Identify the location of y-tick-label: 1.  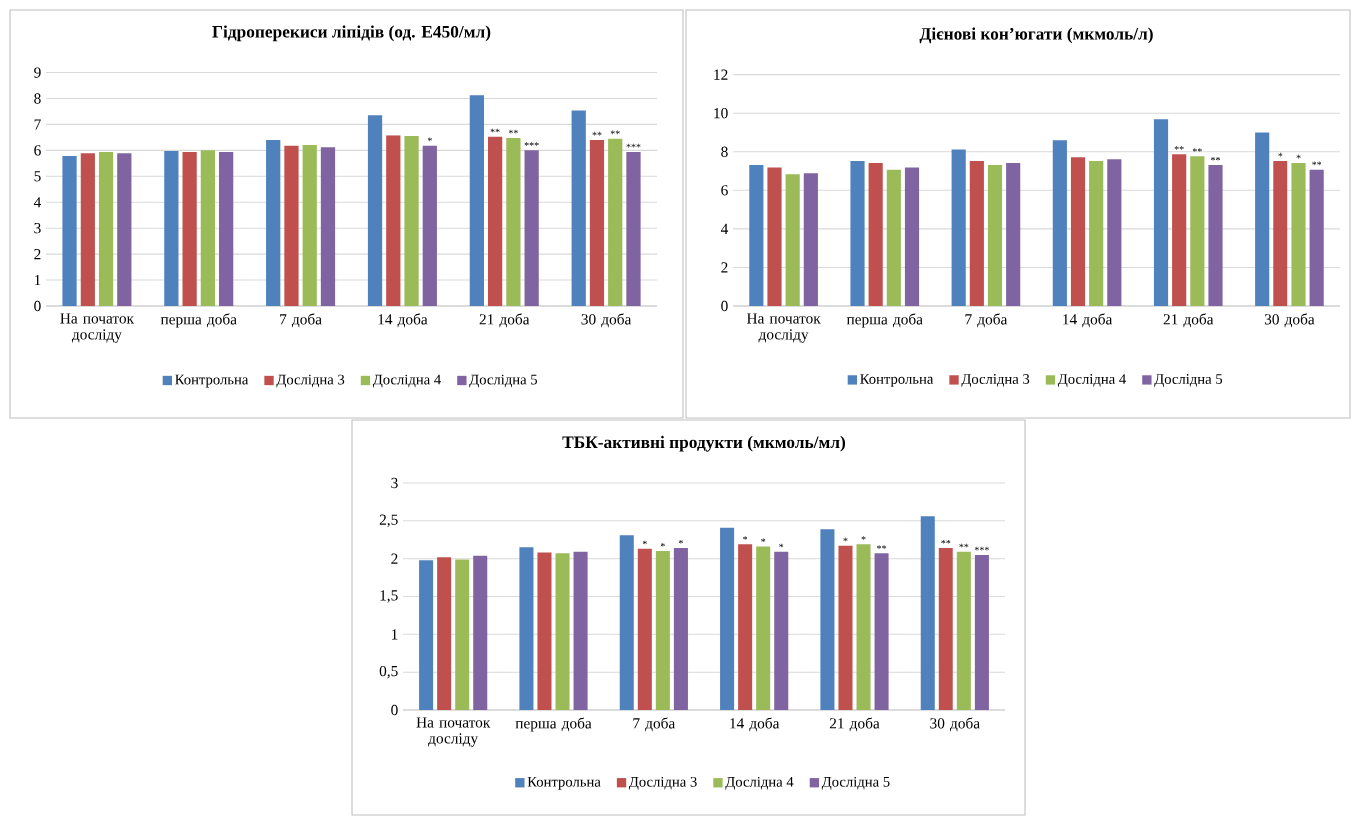
(394, 634).